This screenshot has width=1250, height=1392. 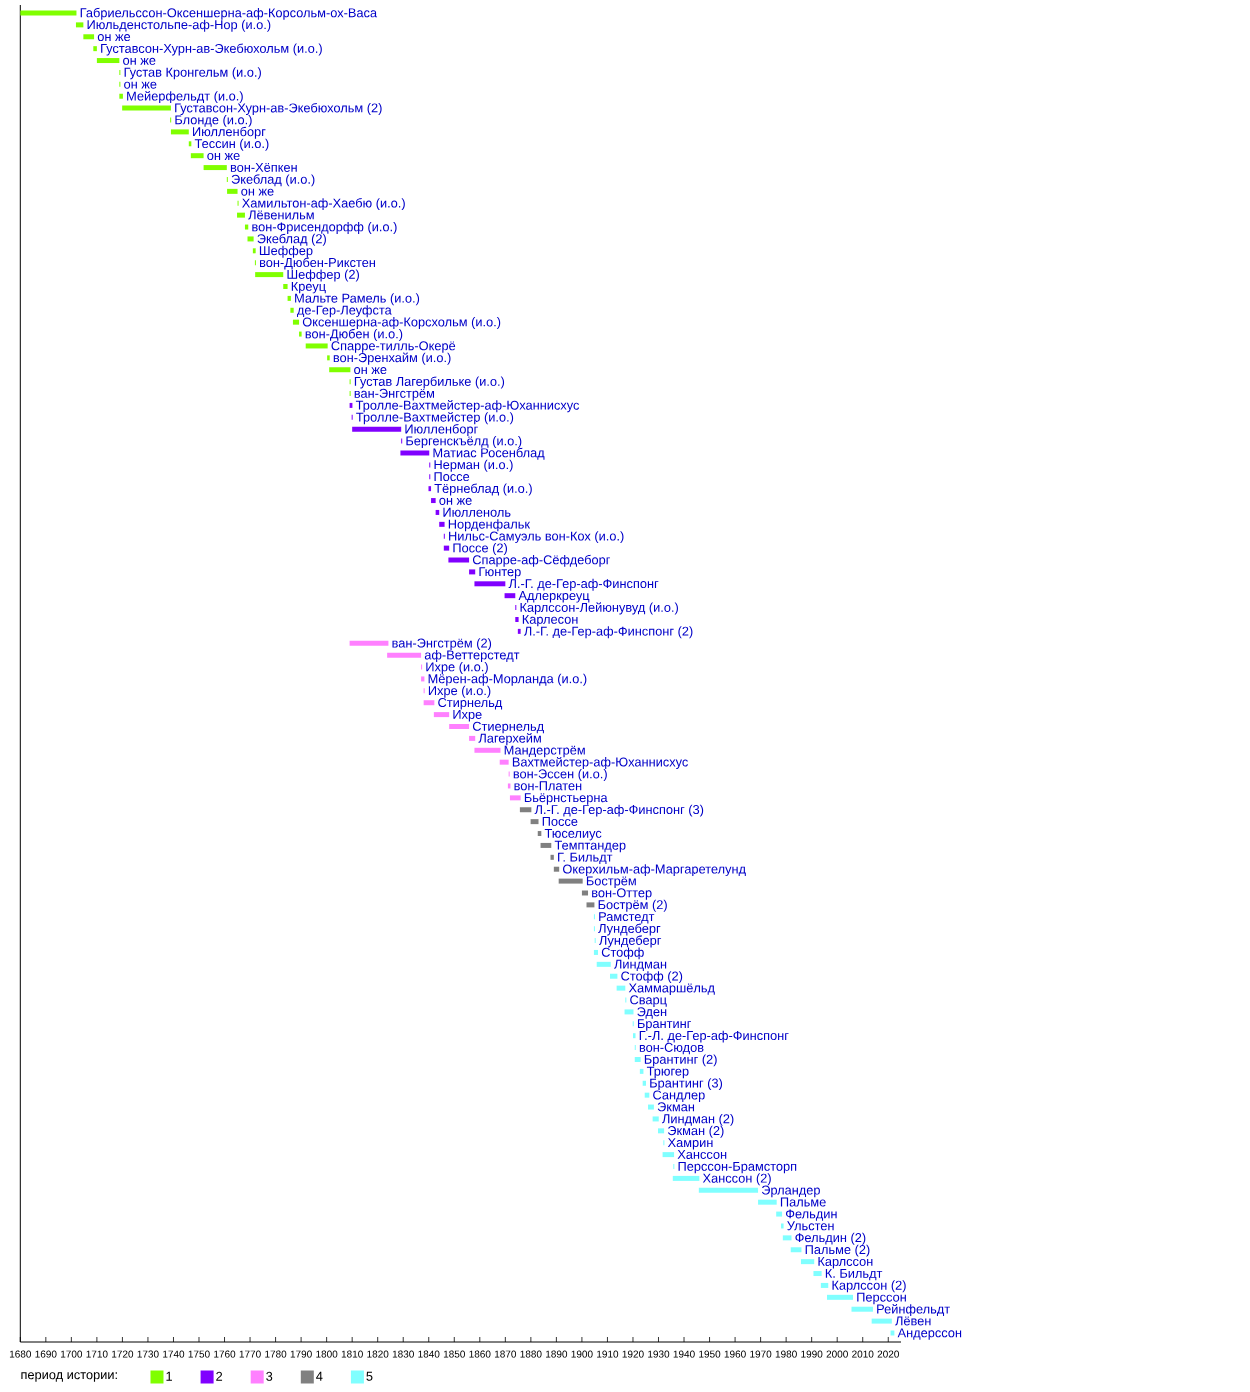 What do you see at coordinates (327, 1354) in the screenshot?
I see `x-tick-label: 1800` at bounding box center [327, 1354].